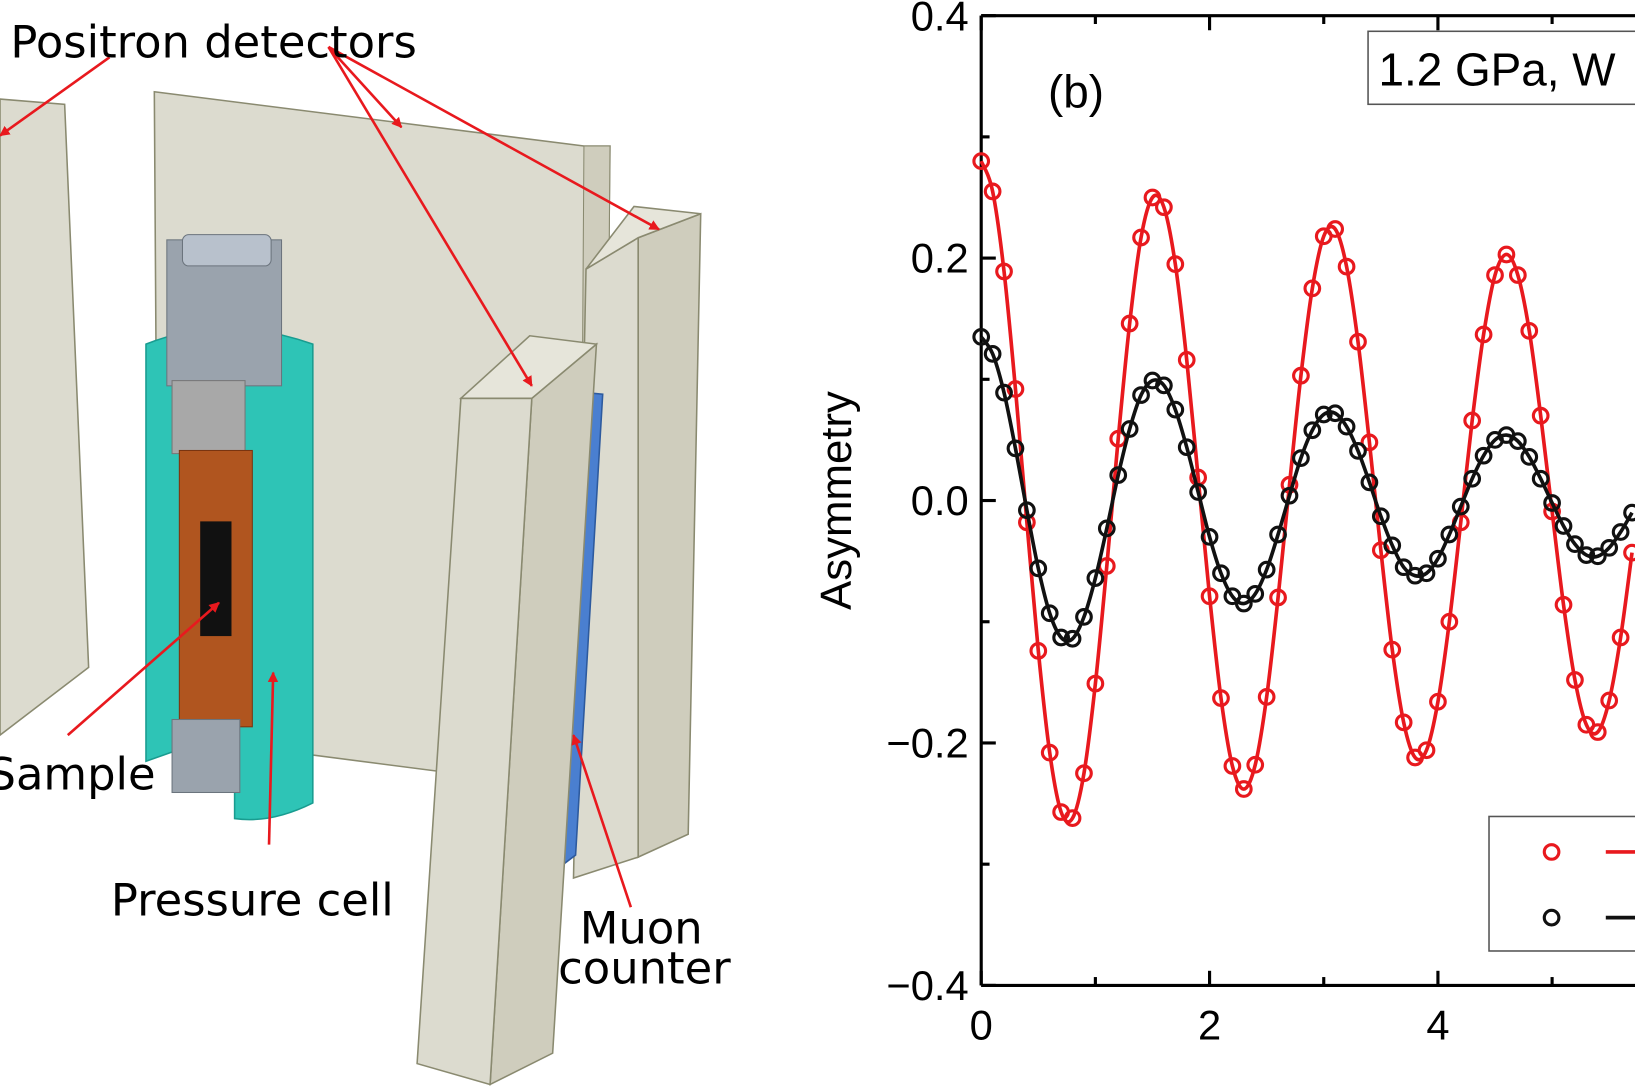 The width and height of the screenshot is (1635, 1090). Describe the element at coordinates (836, 500) in the screenshot. I see `y-axis-label: Asymmetry` at that location.